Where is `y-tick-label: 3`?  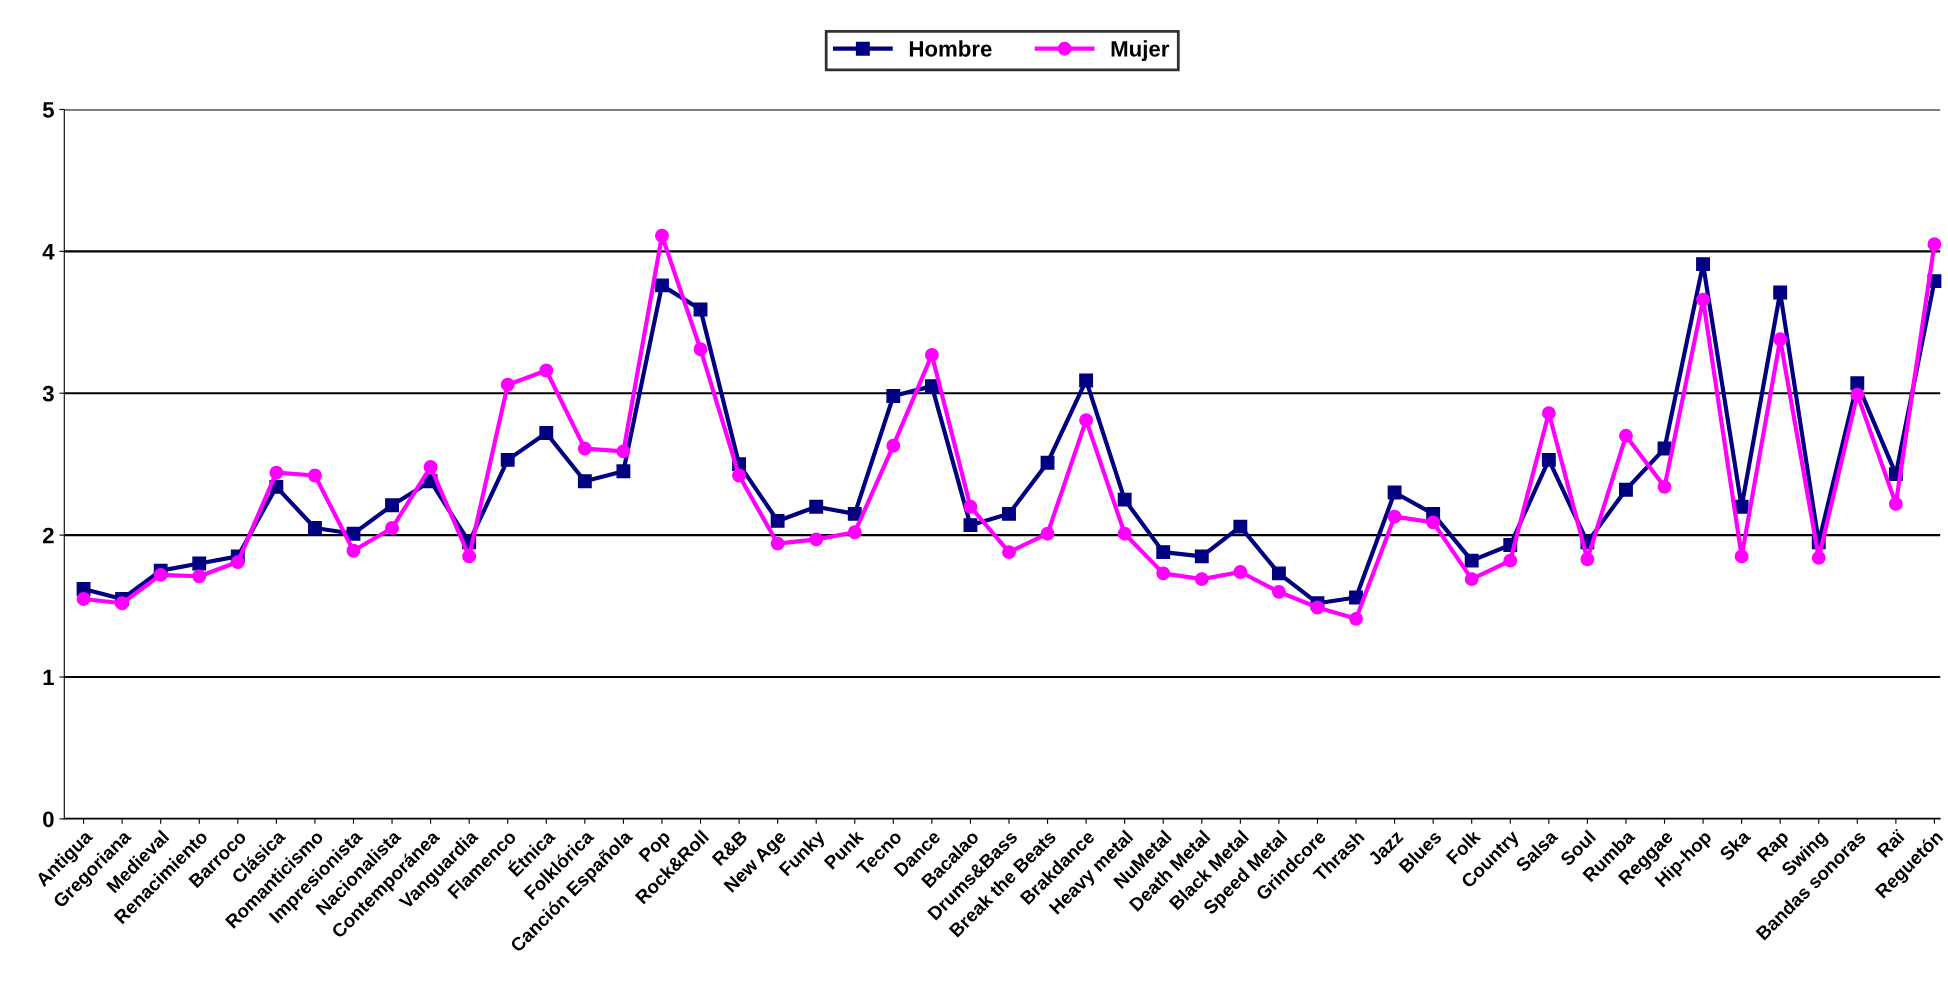 y-tick-label: 3 is located at coordinates (48, 393).